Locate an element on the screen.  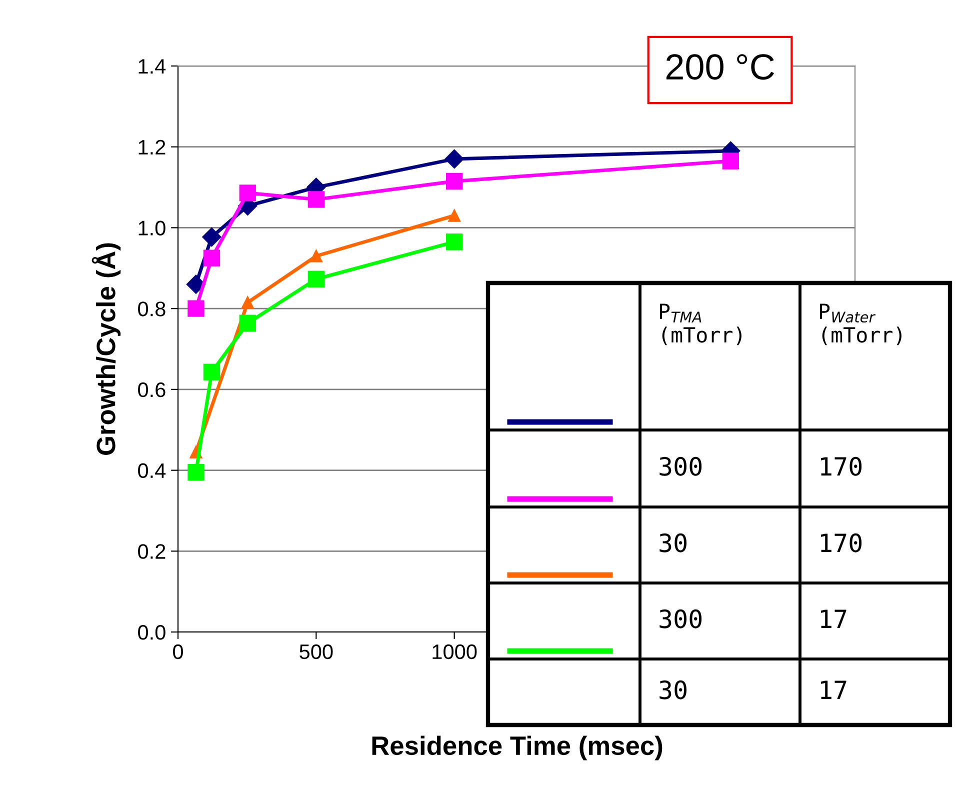
annotation: P$_{TMA}$ (mTorr) is located at coordinates (701, 325).